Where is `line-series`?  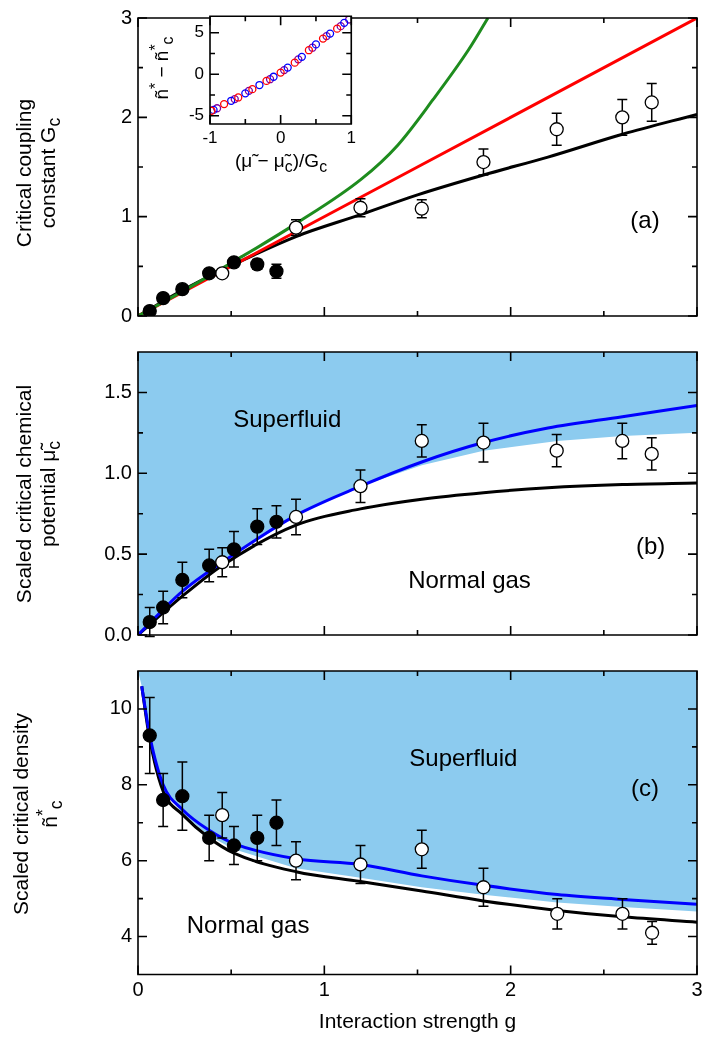
line-series is located at coordinates (314, 167).